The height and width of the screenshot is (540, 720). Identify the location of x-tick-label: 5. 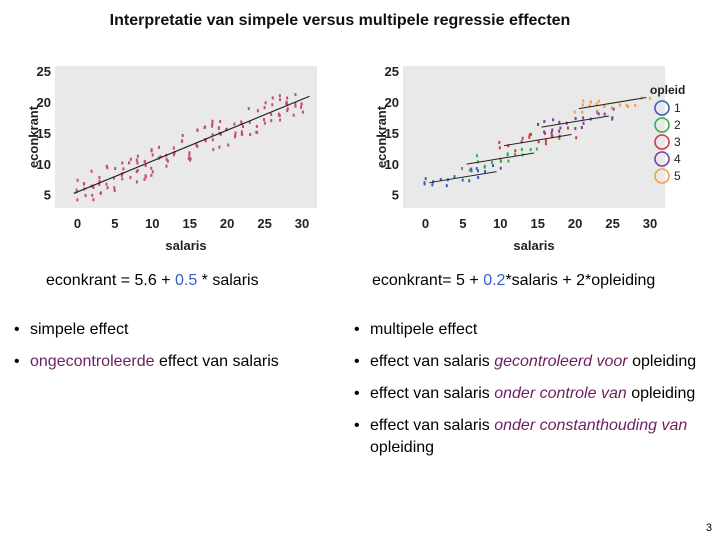
(114, 223).